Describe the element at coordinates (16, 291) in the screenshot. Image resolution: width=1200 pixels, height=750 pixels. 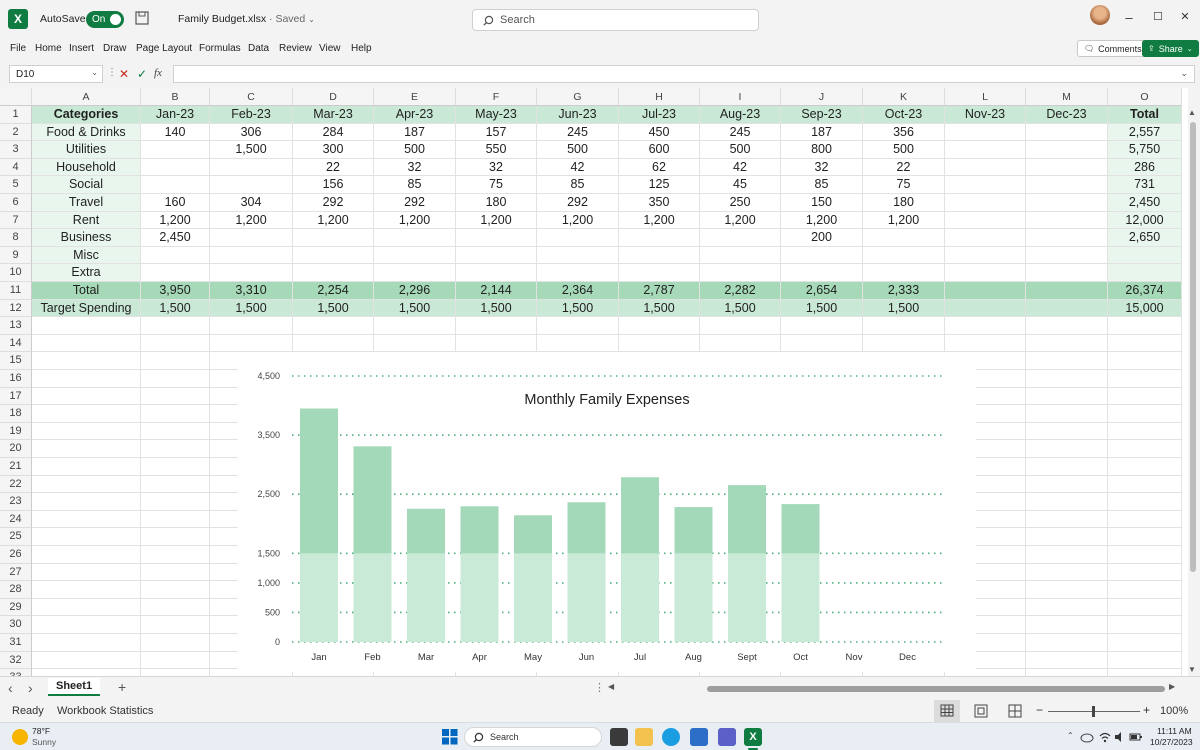
I see `row-header-11: 11` at that location.